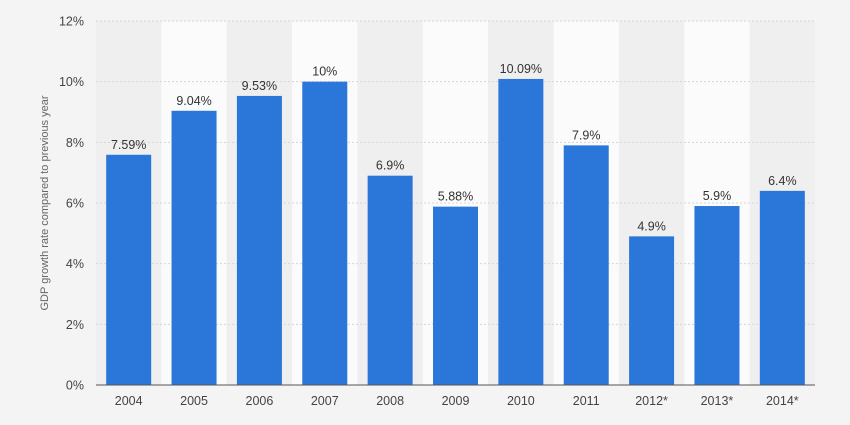  What do you see at coordinates (75, 204) in the screenshot?
I see `y-tick-label: 6%` at bounding box center [75, 204].